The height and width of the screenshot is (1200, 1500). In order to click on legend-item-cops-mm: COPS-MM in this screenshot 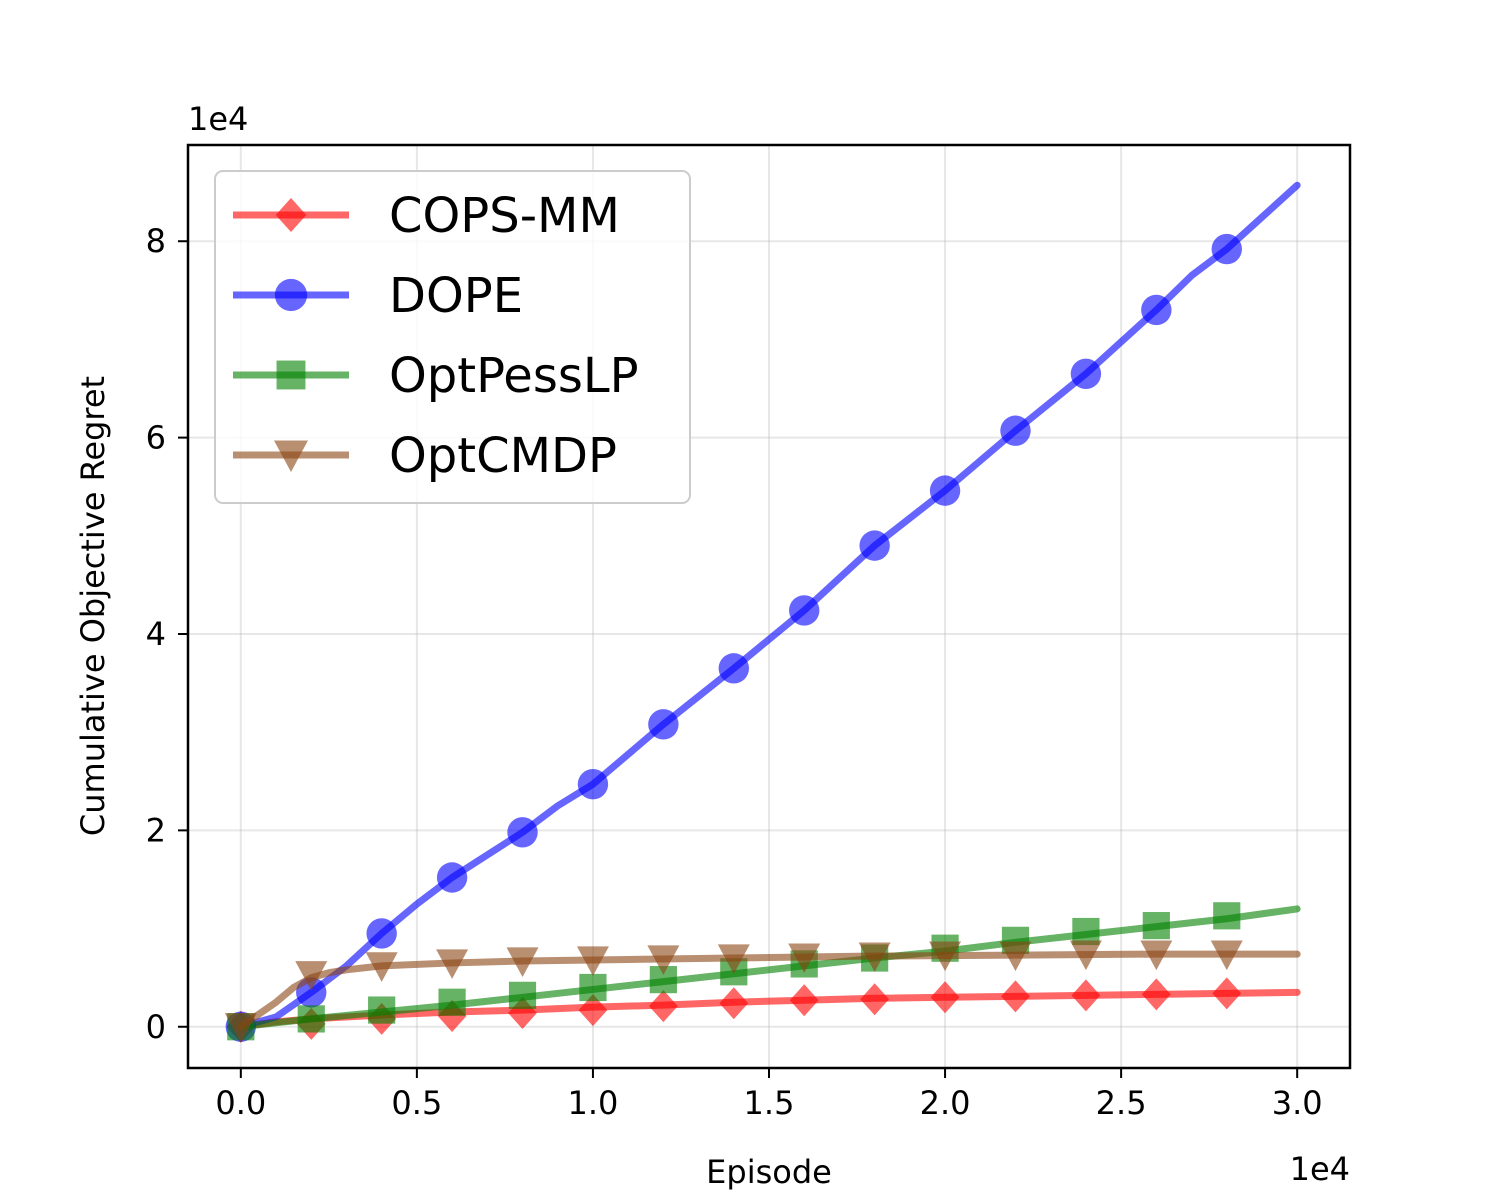, I will do `click(426, 216)`.